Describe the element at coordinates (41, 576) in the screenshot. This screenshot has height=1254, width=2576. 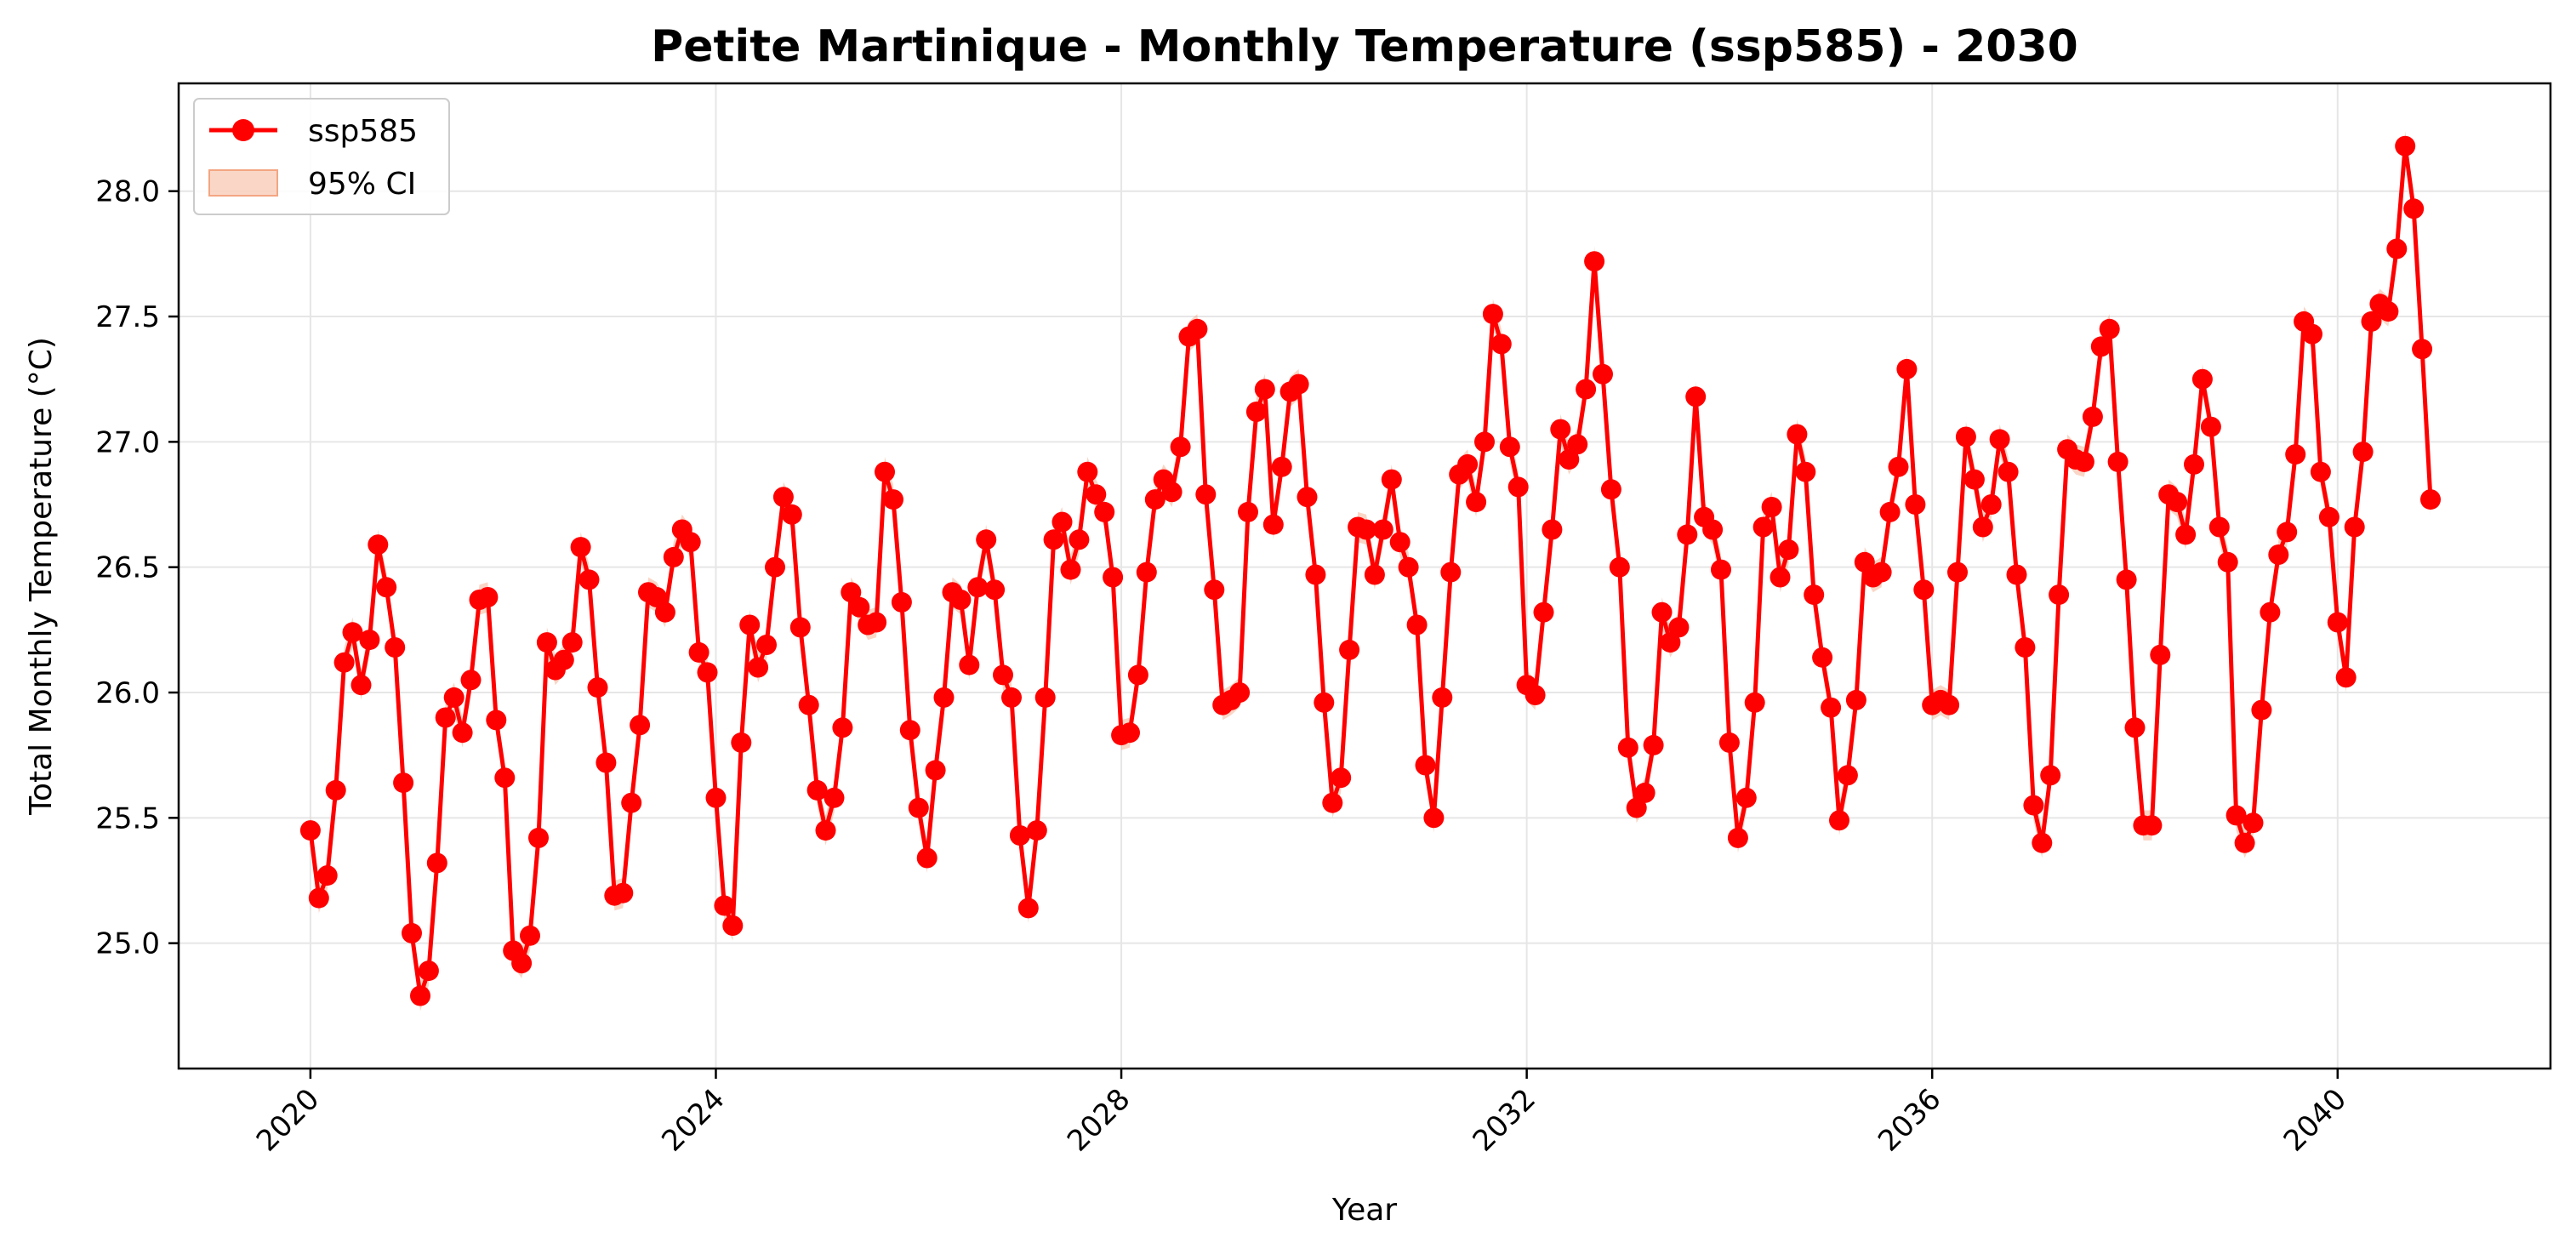
I see `y-axis-label: Total Monthly Temperature (°C)` at that location.